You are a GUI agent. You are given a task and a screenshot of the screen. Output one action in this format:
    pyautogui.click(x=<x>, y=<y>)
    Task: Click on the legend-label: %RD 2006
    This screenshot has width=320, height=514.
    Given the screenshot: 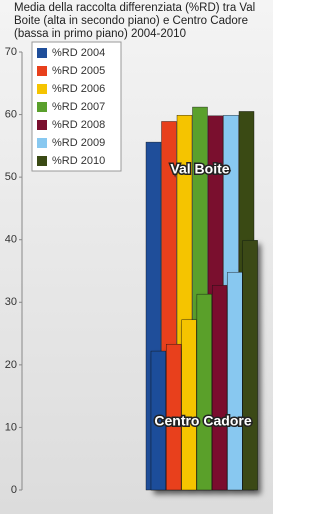 What is the action you would take?
    pyautogui.click(x=78, y=89)
    